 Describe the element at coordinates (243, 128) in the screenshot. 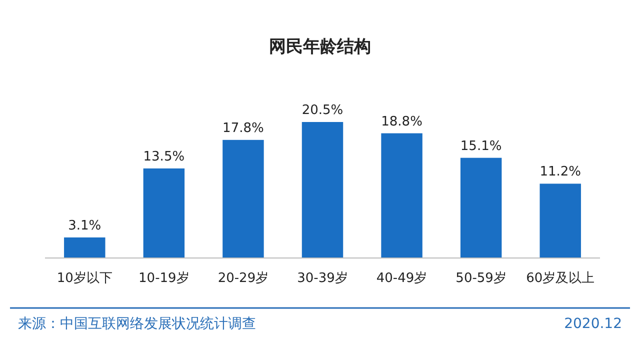

I see `data-label: 17.8%` at that location.